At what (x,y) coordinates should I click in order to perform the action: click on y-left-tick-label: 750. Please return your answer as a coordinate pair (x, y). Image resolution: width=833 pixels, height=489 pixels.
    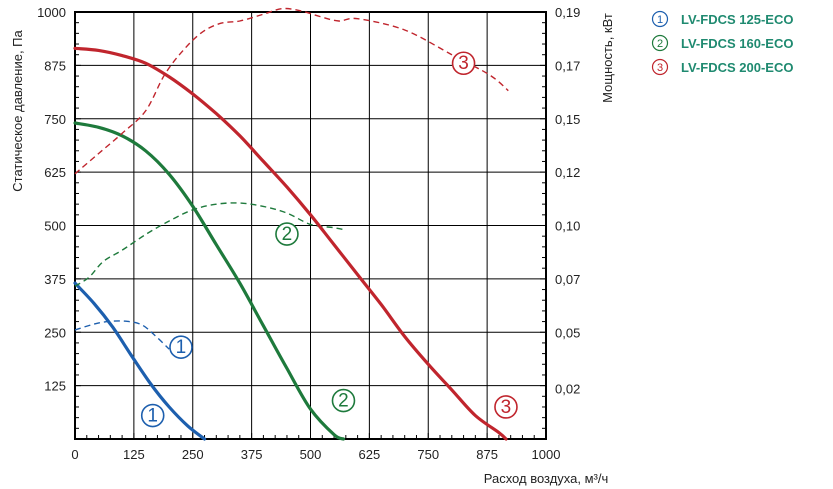
    Looking at the image, I should click on (55, 119).